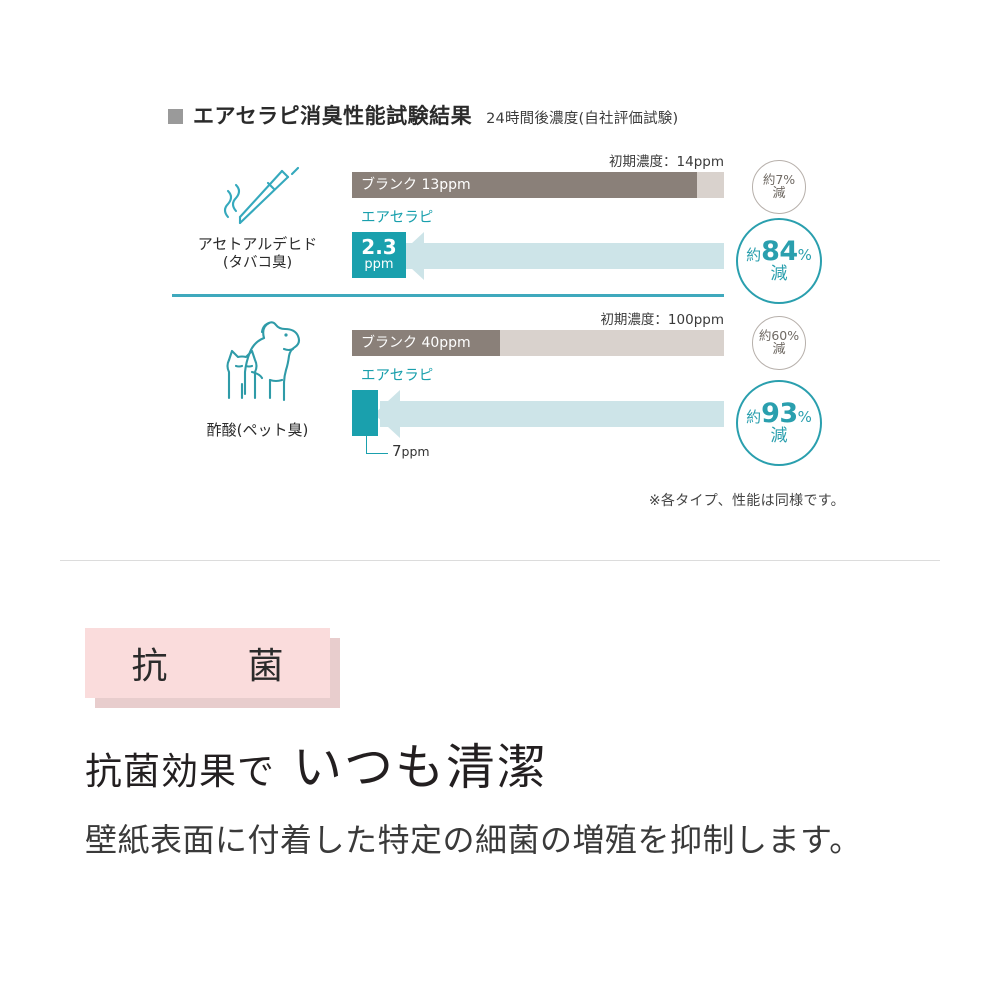 Image resolution: width=1000 pixels, height=1000 pixels. Describe the element at coordinates (779, 180) in the screenshot. I see `badge-small-percent: 約7%` at that location.